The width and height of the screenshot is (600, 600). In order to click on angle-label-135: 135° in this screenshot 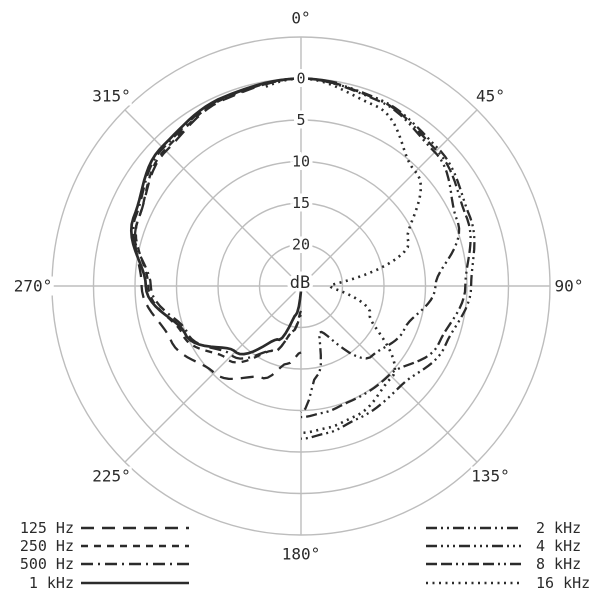, I will do `click(490, 475)`.